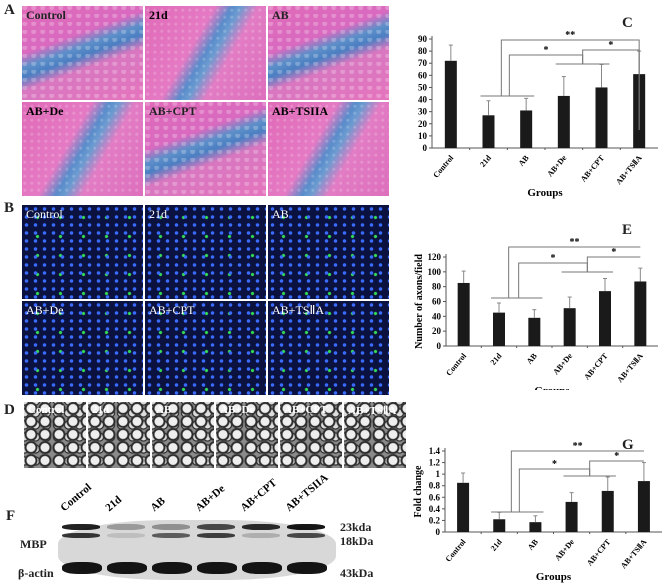  Describe the element at coordinates (435, 486) in the screenshot. I see `y-tick-label: 0.8` at that location.